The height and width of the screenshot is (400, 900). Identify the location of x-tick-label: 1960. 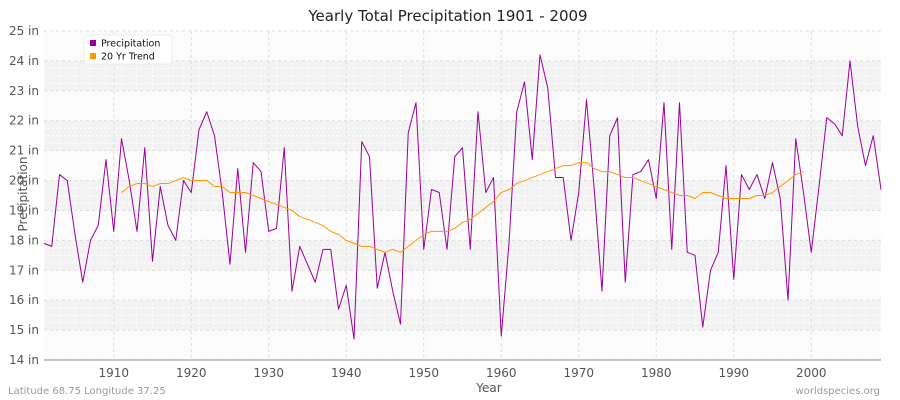
(501, 373).